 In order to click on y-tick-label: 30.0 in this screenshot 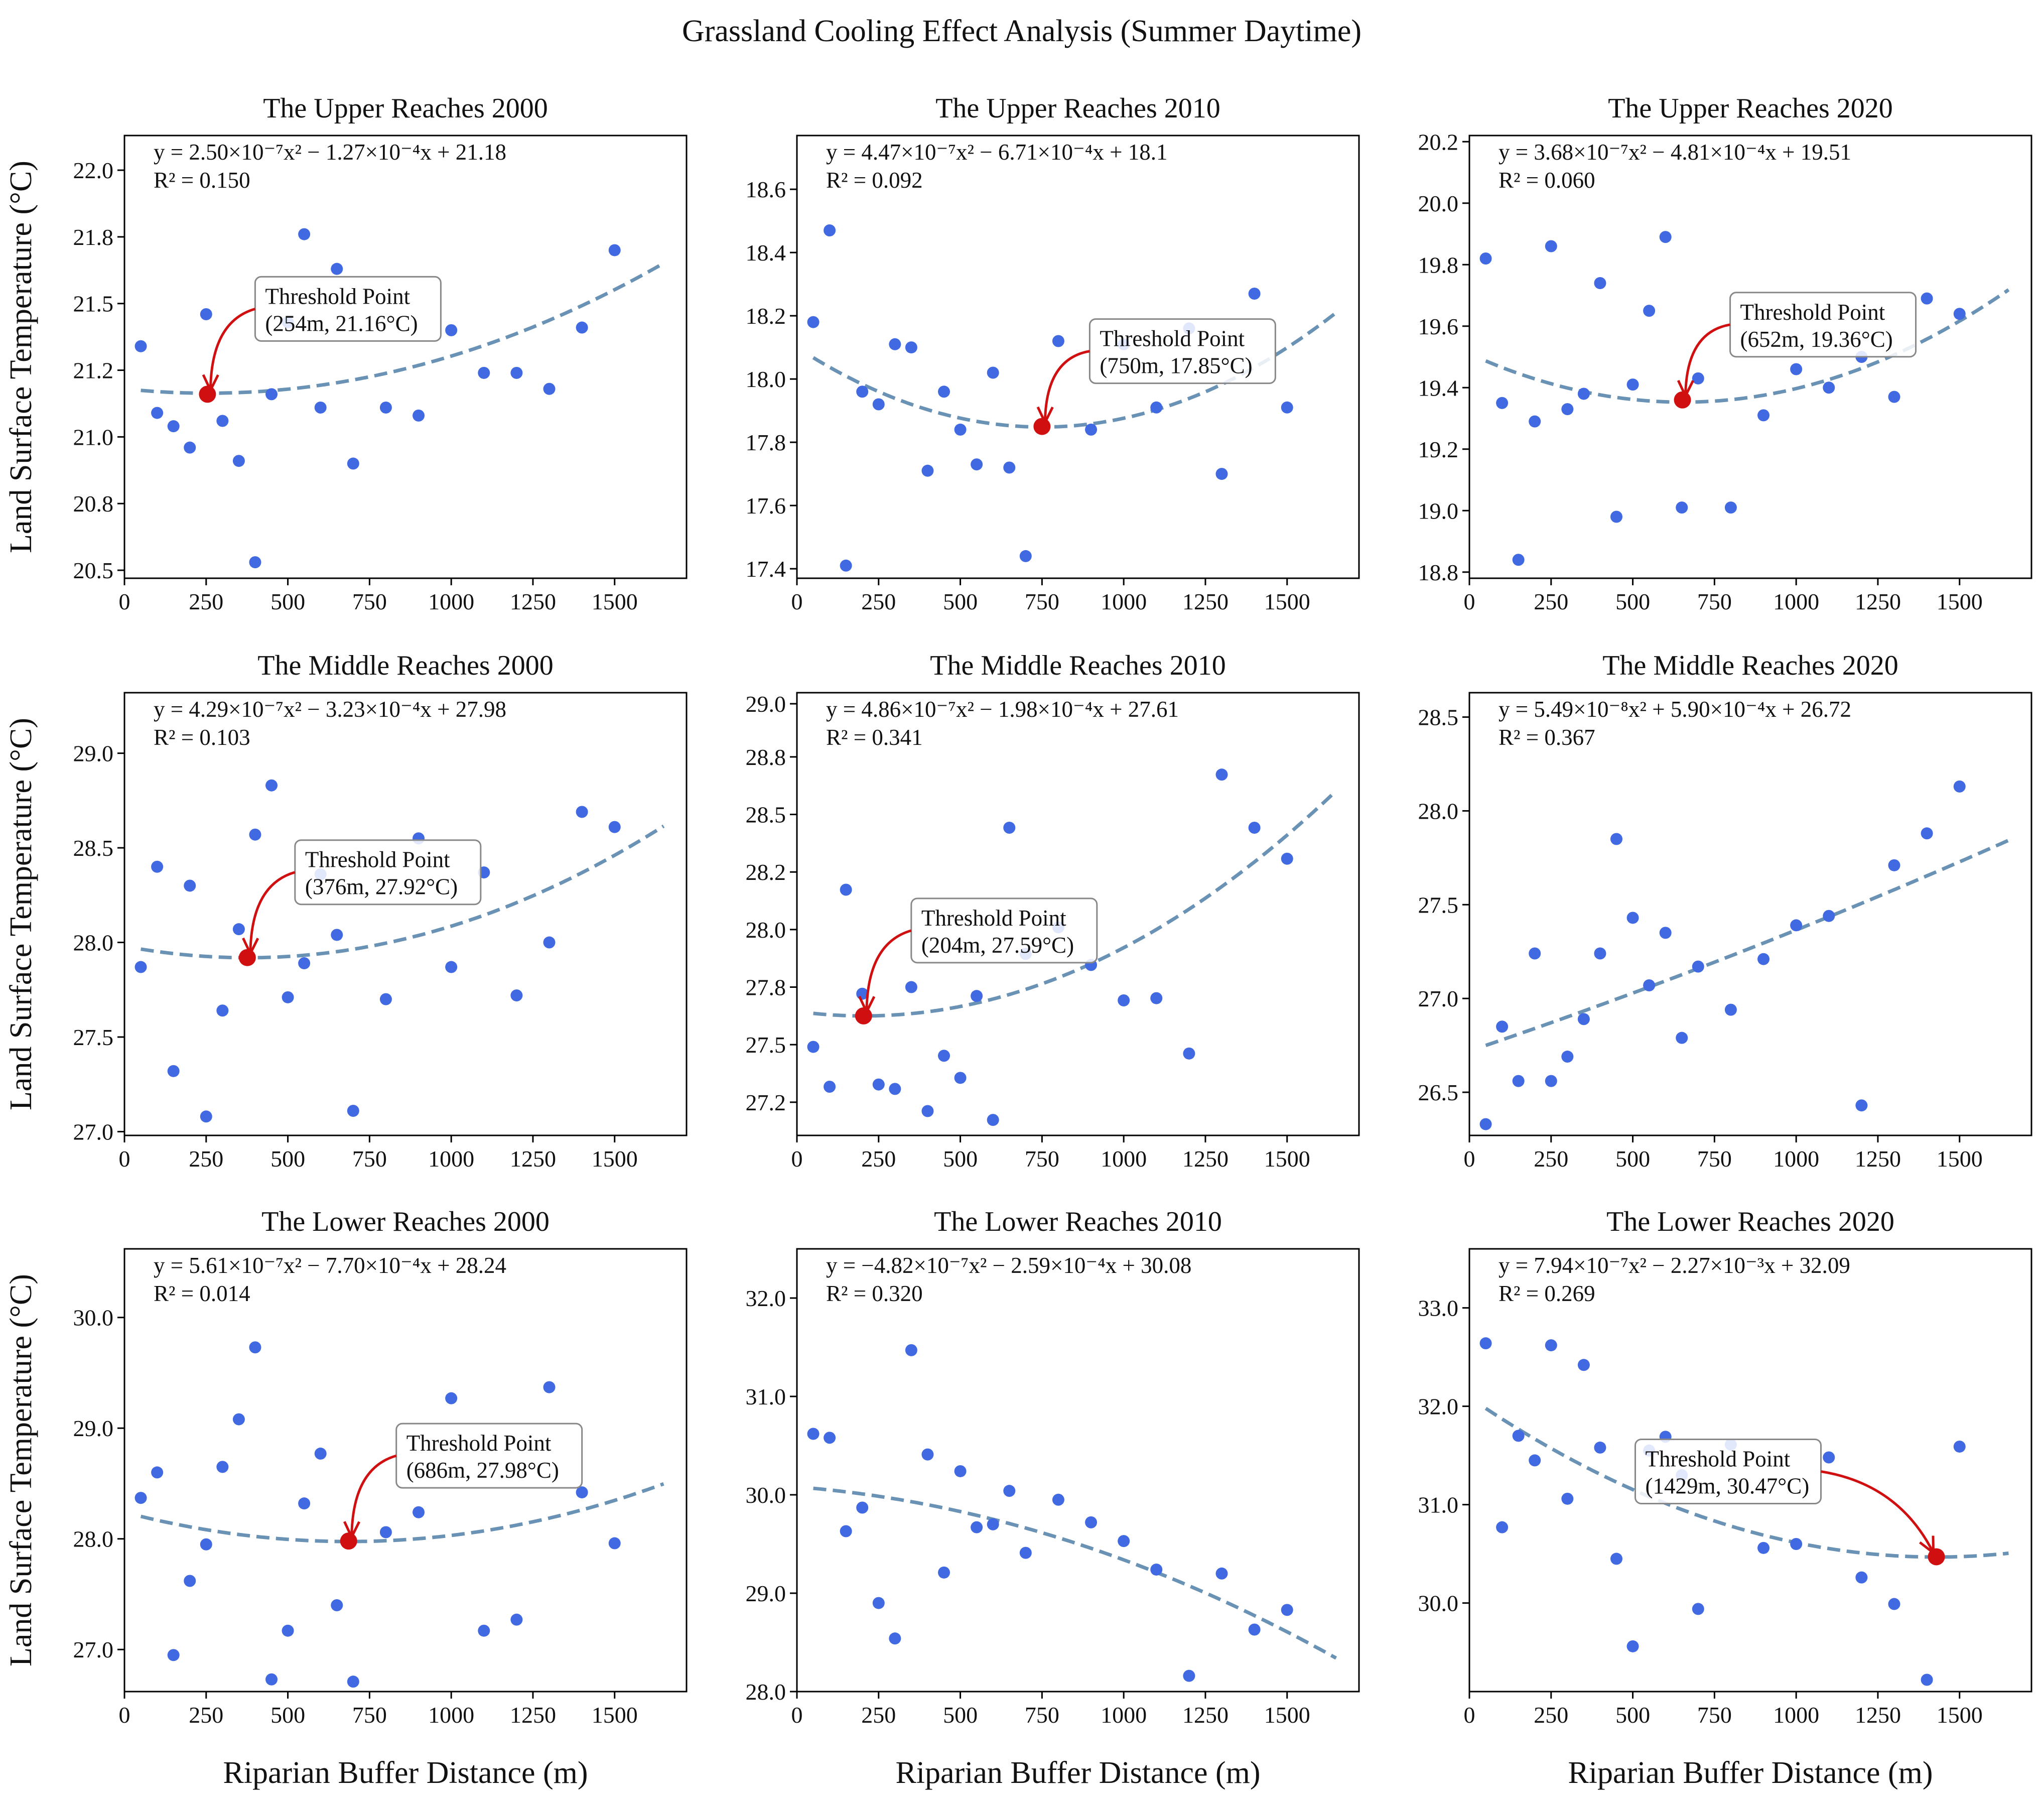, I will do `click(1438, 1603)`.